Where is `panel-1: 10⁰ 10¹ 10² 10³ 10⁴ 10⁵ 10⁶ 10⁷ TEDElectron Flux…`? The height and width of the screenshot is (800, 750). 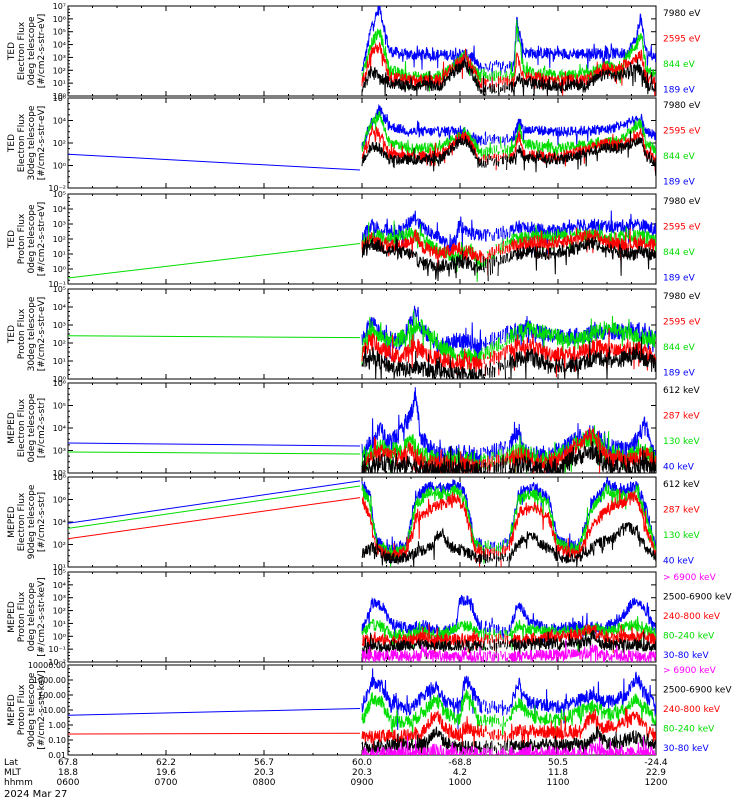
panel-1: 10⁰ 10¹ 10² 10³ 10⁴ 10⁵ 10⁶ 10⁷ TEDElectron Flux… is located at coordinates (354, 51).